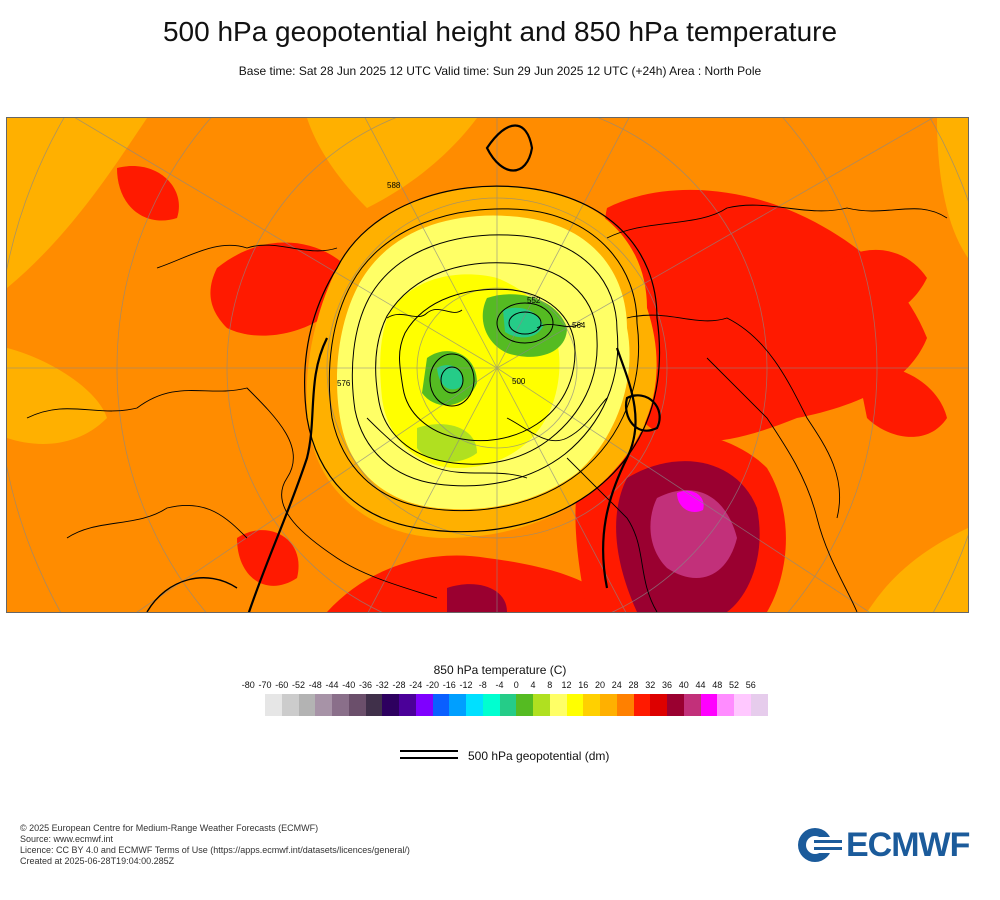 The image size is (1000, 900). What do you see at coordinates (579, 325) in the screenshot?
I see `contour-label: 564` at bounding box center [579, 325].